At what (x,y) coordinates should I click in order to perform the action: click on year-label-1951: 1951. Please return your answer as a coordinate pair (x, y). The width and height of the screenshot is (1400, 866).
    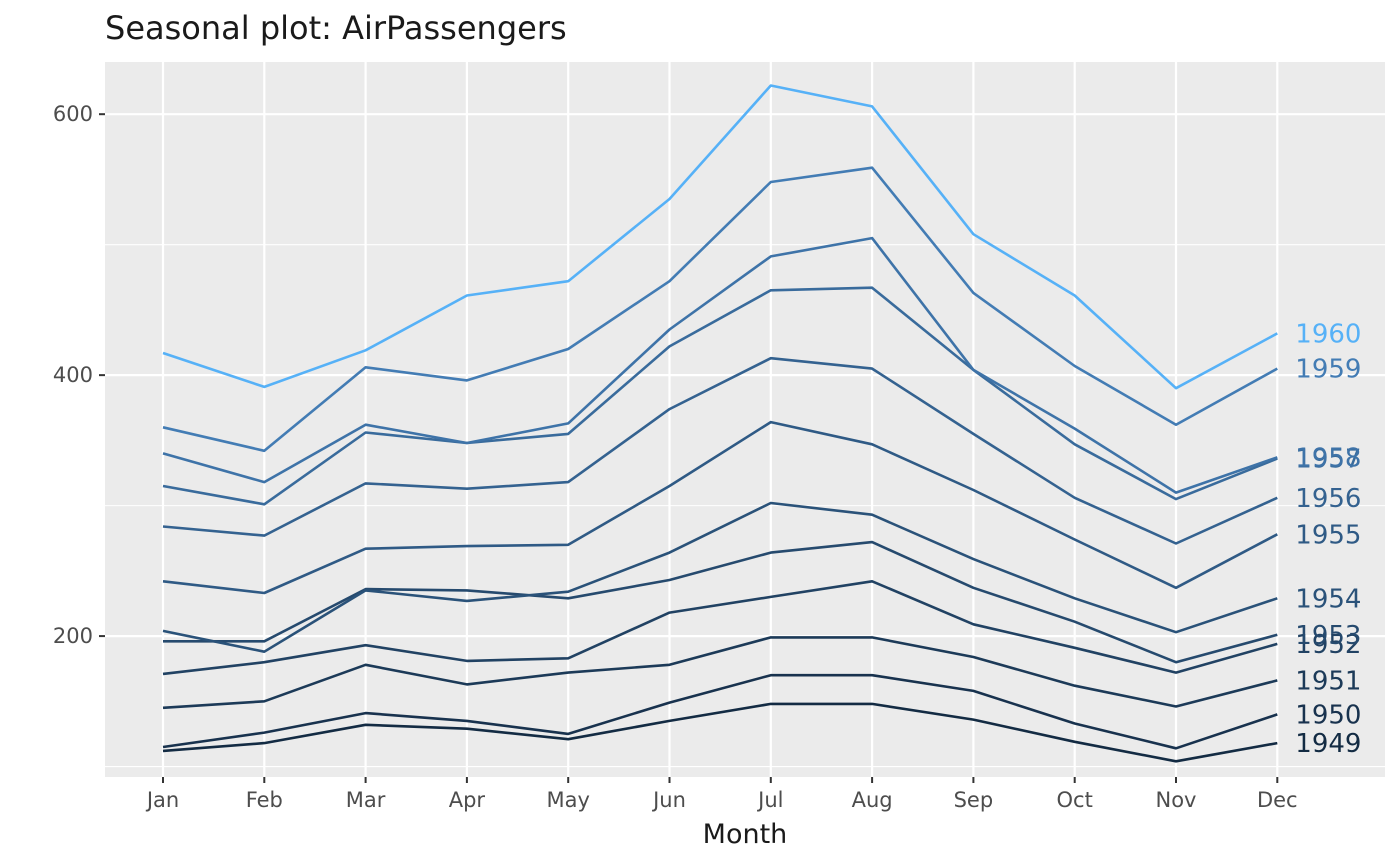
    Looking at the image, I should click on (1328, 681).